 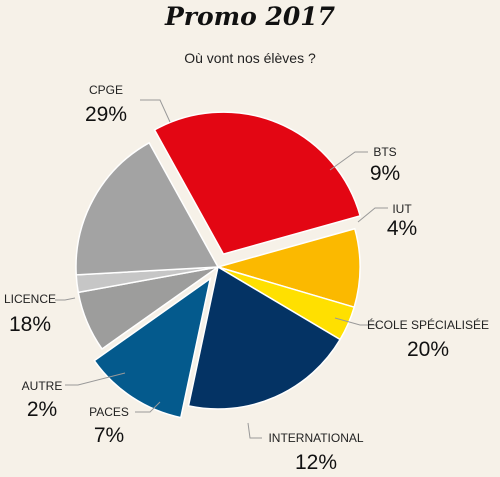 What do you see at coordinates (155, 111) in the screenshot?
I see `leader-line-cpge` at bounding box center [155, 111].